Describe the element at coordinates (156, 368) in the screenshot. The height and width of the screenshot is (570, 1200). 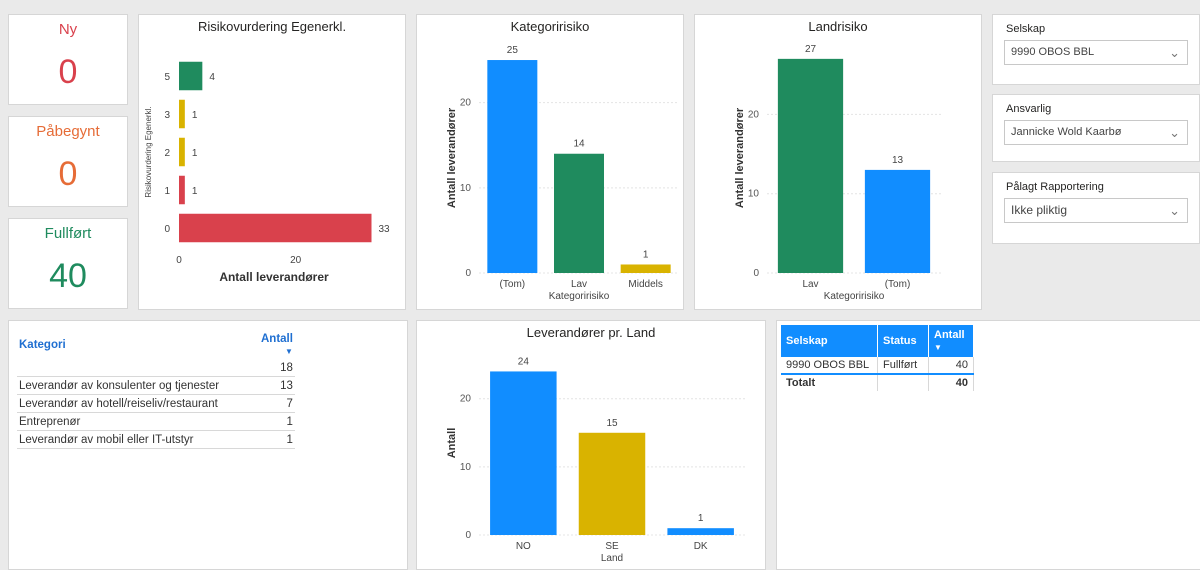
I see `table-row: 18` at that location.